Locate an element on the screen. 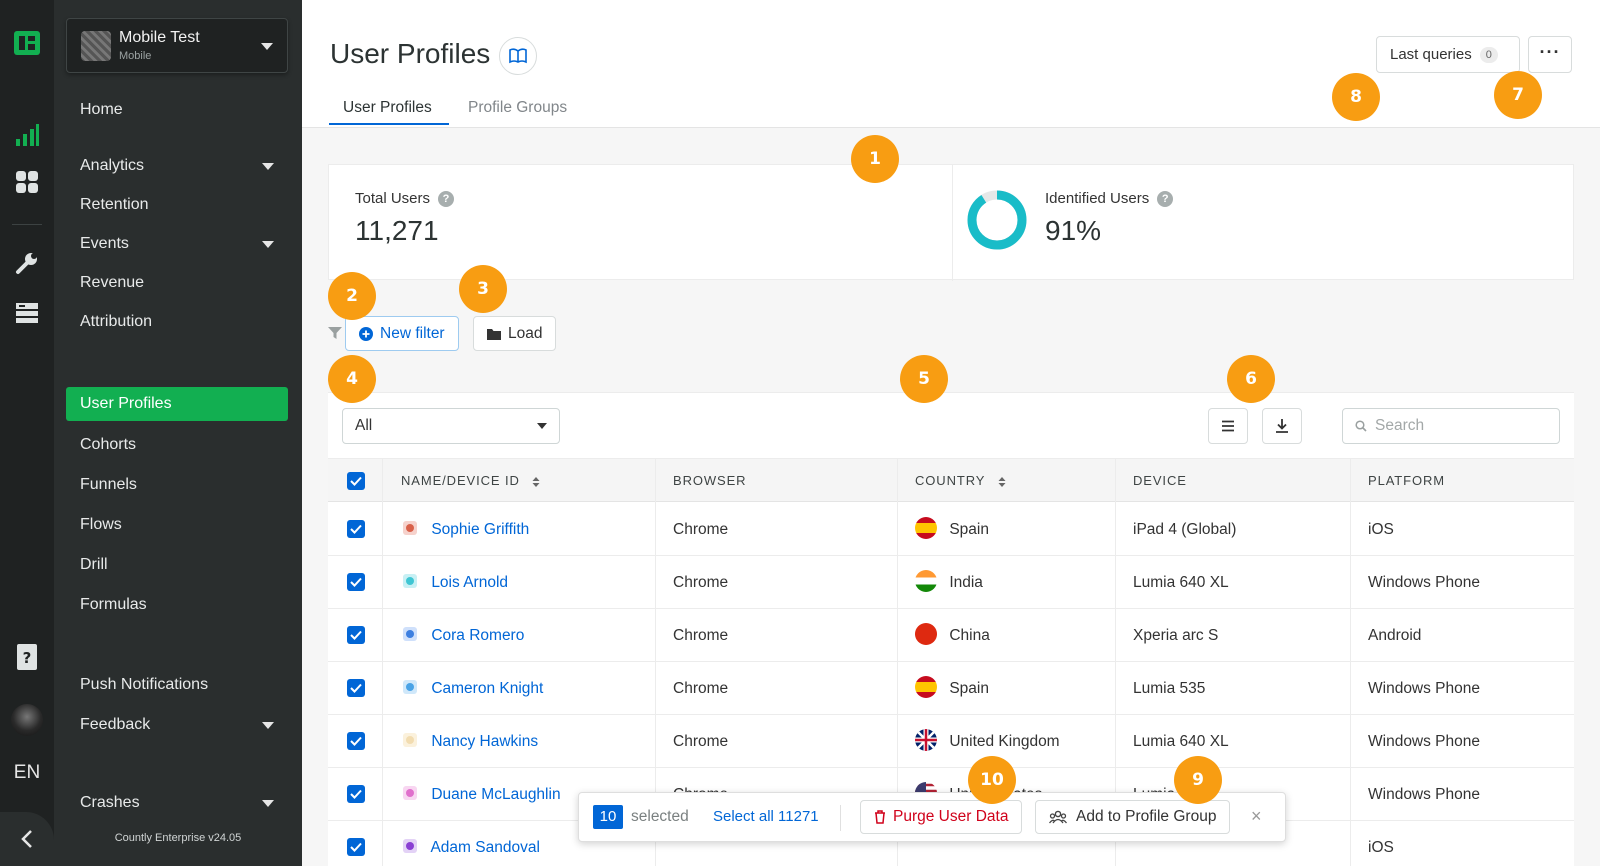 This screenshot has height=866, width=1600. app-selector: Mobile Test Mobile is located at coordinates (177, 45).